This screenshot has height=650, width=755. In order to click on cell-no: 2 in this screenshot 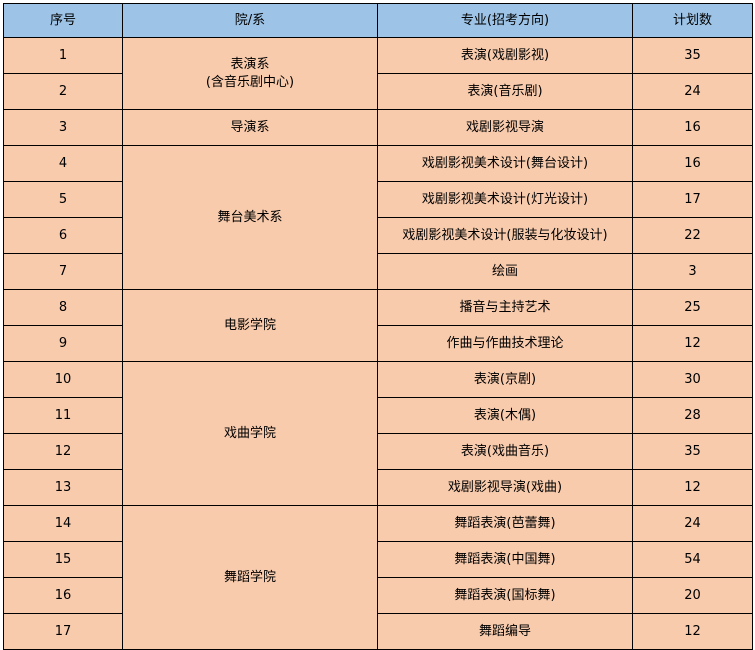, I will do `click(63, 91)`.